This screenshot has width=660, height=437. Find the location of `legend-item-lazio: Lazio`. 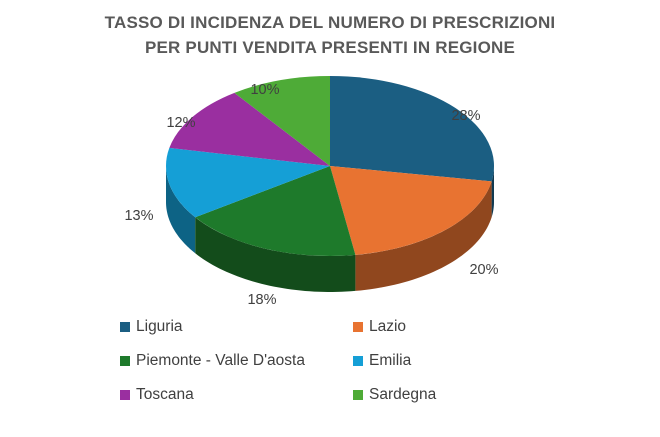

legend-item-lazio: Lazio is located at coordinates (446, 327).